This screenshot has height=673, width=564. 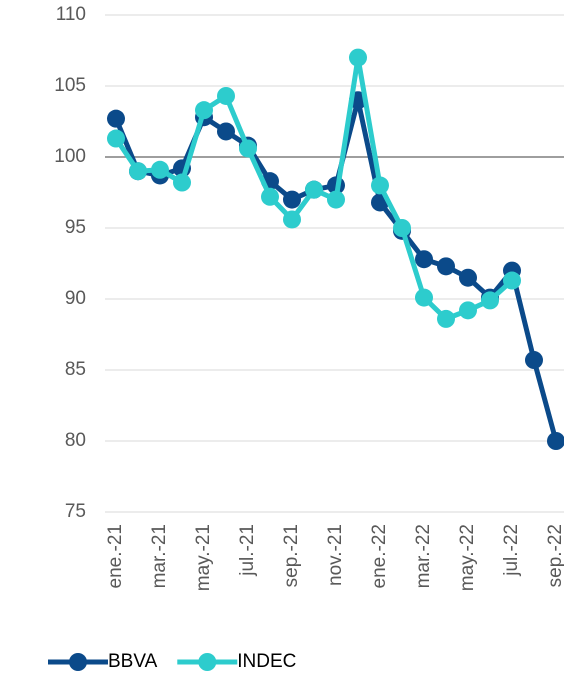 What do you see at coordinates (75, 511) in the screenshot?
I see `y-tick-label: 75` at bounding box center [75, 511].